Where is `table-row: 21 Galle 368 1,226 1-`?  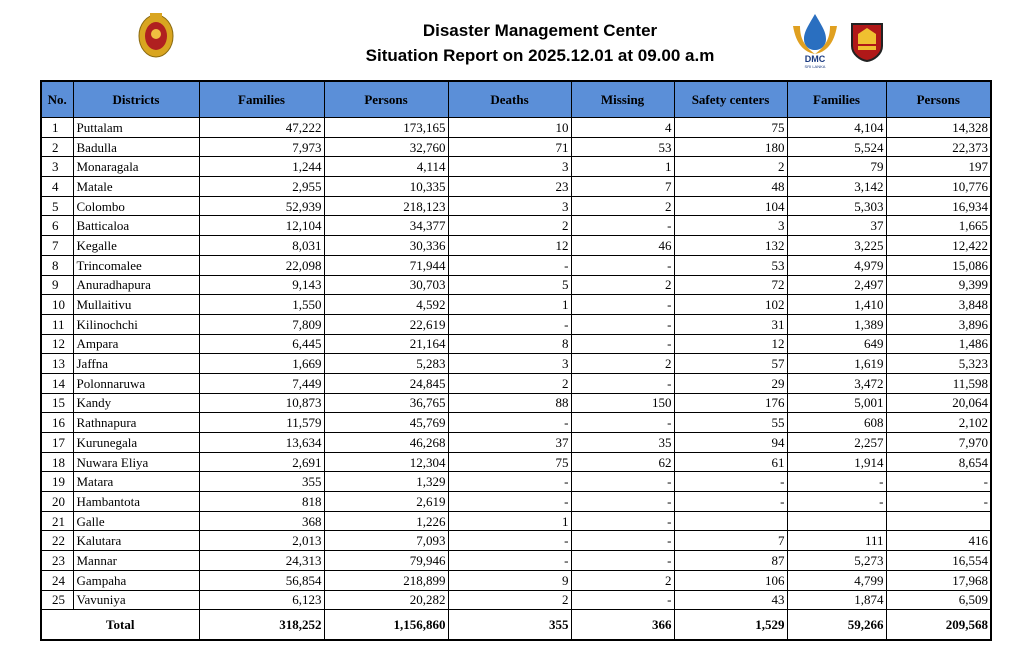 table-row: 21 Galle 368 1,226 1- is located at coordinates (516, 521).